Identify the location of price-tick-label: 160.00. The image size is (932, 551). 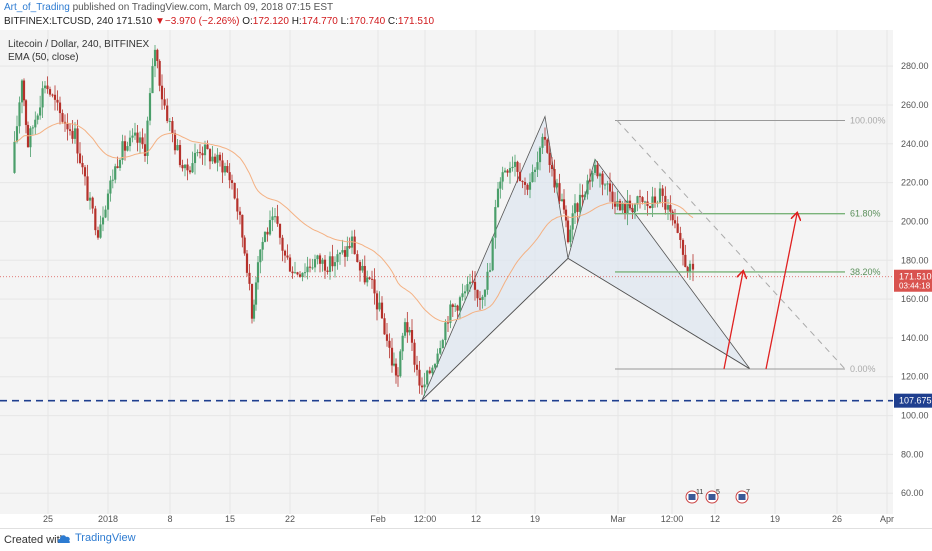
(915, 299).